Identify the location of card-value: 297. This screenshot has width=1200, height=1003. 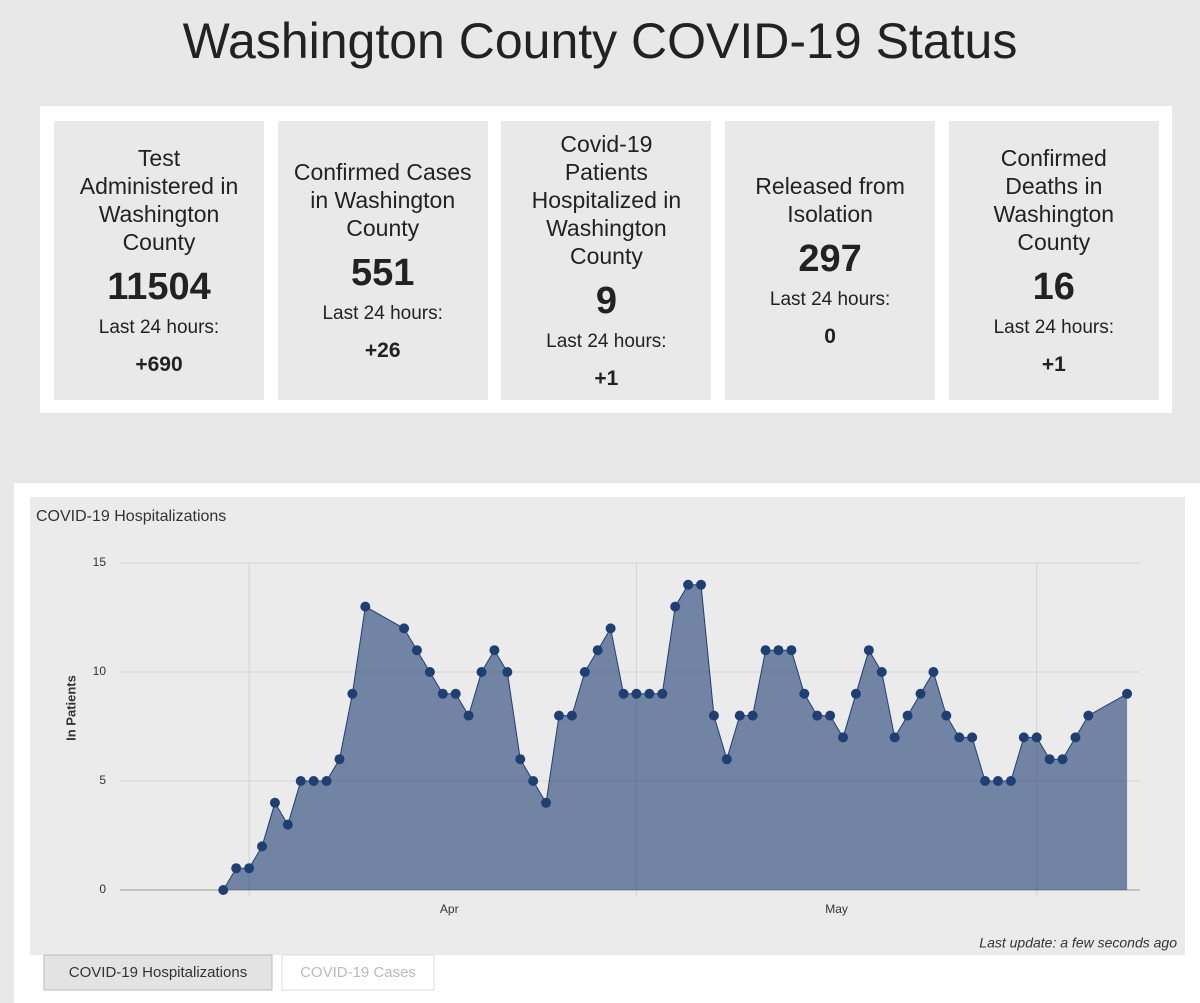
(830, 259).